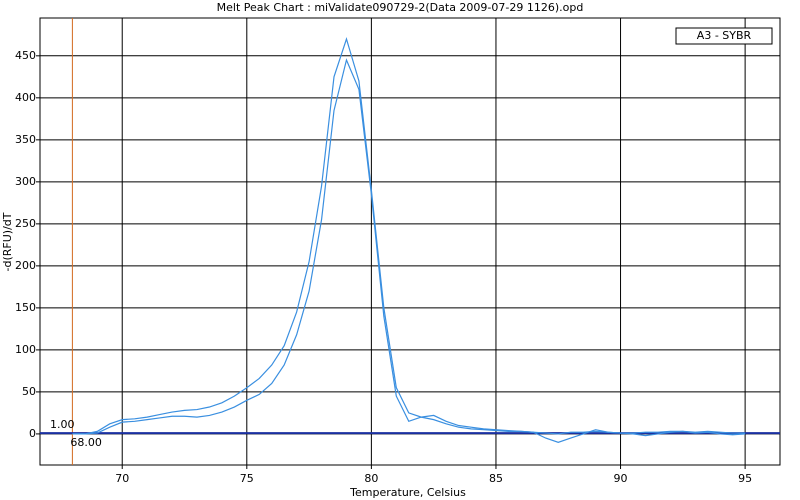 The width and height of the screenshot is (800, 500). I want to click on x-tick-label: 70, so click(122, 478).